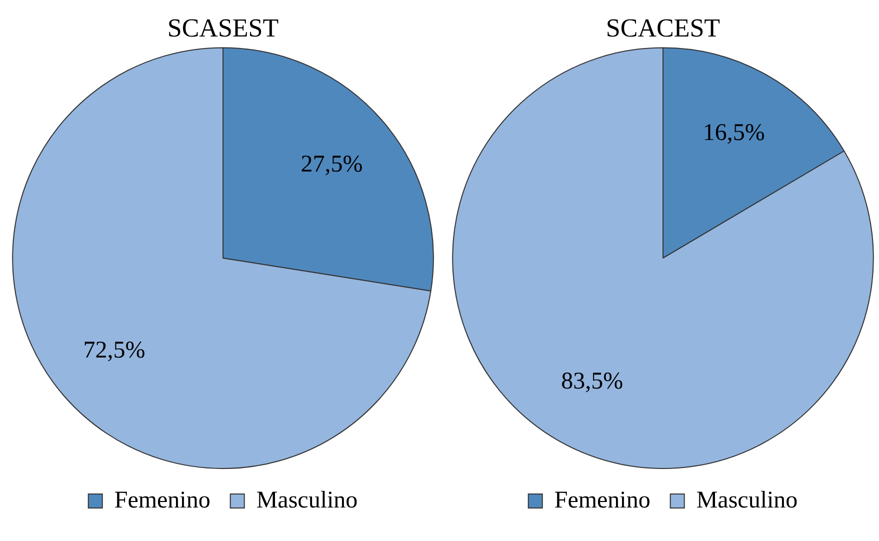 This screenshot has width=879, height=541. What do you see at coordinates (331, 164) in the screenshot?
I see `data-label: 27,5%` at bounding box center [331, 164].